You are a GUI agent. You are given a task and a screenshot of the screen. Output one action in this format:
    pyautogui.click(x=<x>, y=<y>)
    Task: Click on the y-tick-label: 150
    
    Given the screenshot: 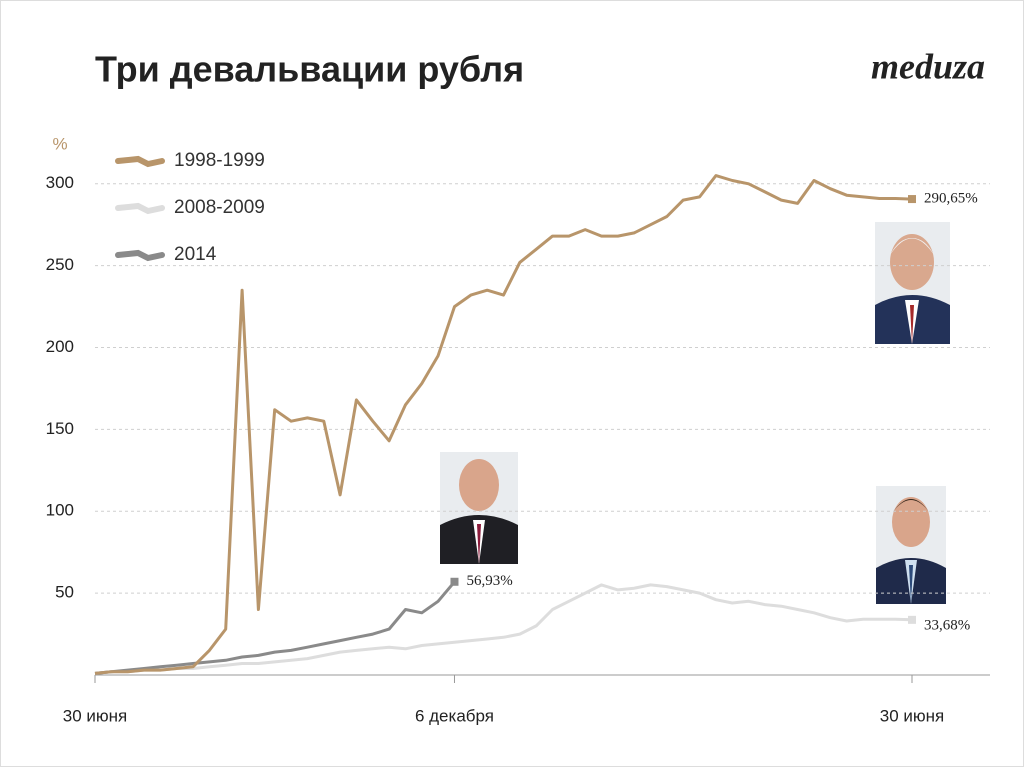 What is the action you would take?
    pyautogui.click(x=60, y=428)
    